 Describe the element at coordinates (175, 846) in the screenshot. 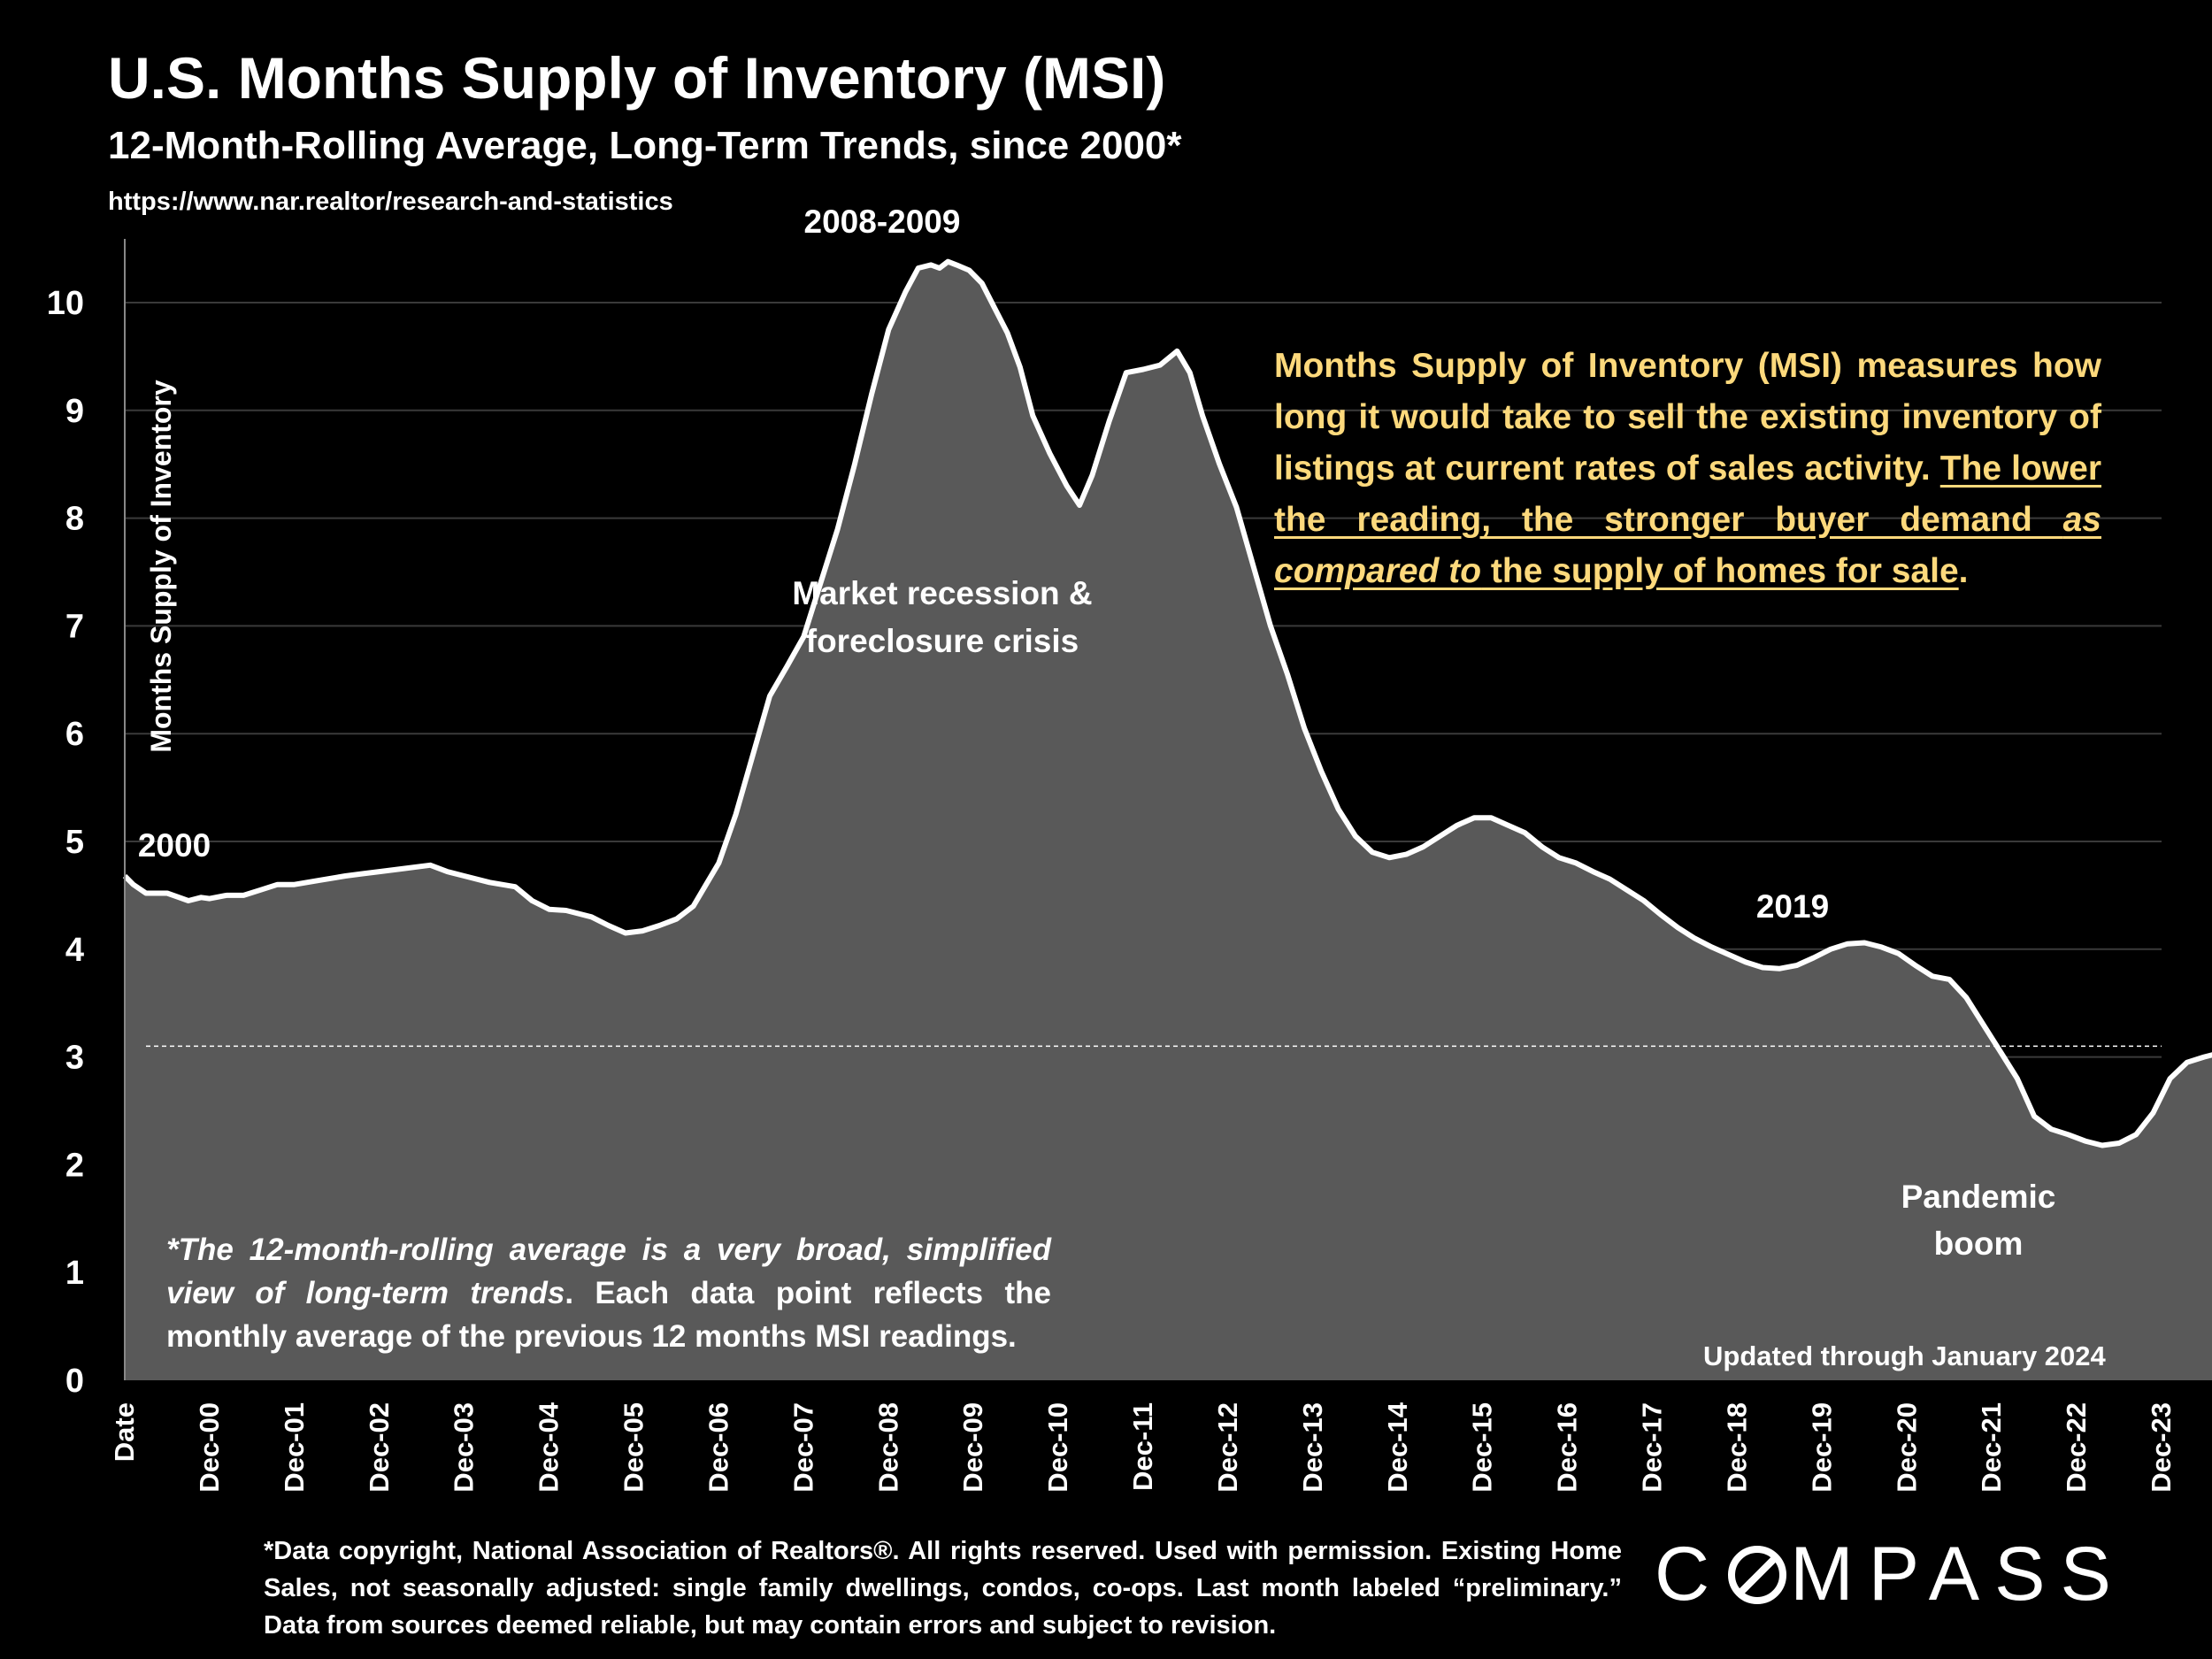

I see `annotation-2000: 2000` at that location.